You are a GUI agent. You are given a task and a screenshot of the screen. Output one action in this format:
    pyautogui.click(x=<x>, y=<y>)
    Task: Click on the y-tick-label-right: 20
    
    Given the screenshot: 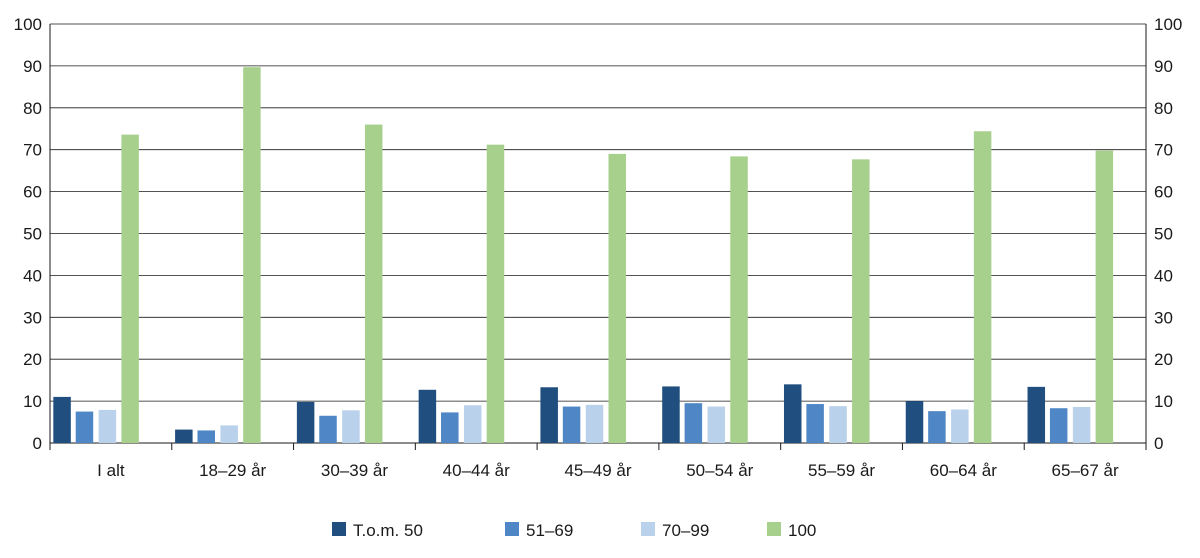 What is the action you would take?
    pyautogui.click(x=1163, y=359)
    